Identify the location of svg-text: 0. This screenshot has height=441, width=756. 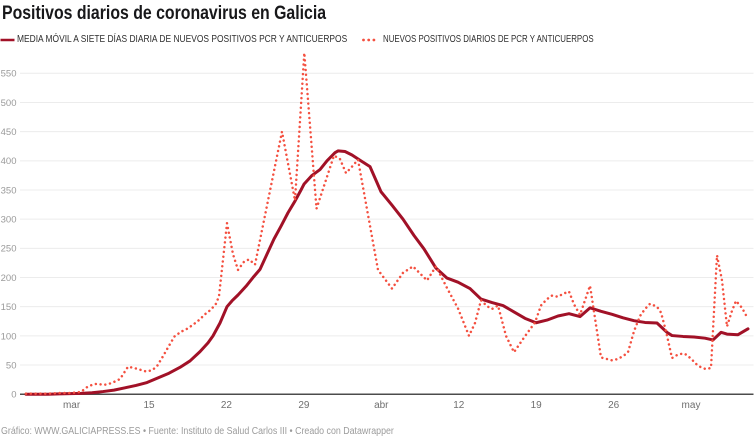
(13, 395).